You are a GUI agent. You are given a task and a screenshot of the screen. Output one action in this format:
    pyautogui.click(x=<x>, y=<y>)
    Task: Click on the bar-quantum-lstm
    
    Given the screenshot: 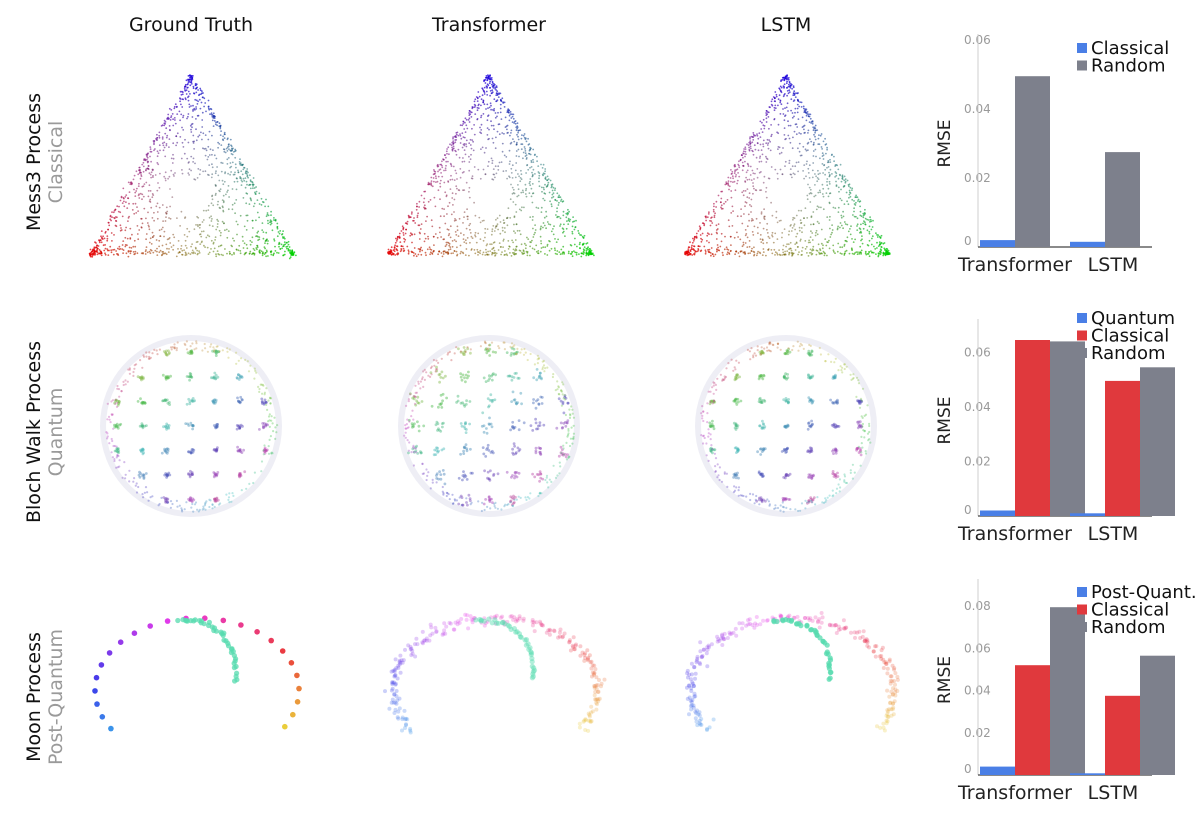 What is the action you would take?
    pyautogui.click(x=1087, y=514)
    